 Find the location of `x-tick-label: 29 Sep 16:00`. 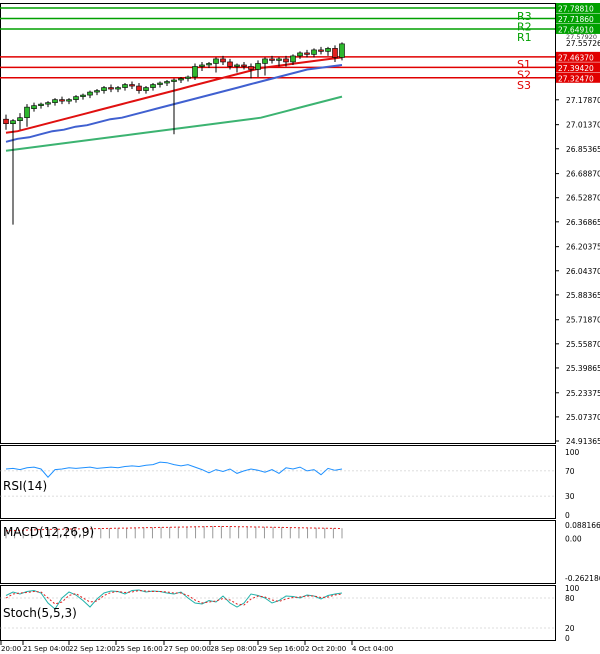

x-tick-label: 29 Sep 16:00 is located at coordinates (281, 649).